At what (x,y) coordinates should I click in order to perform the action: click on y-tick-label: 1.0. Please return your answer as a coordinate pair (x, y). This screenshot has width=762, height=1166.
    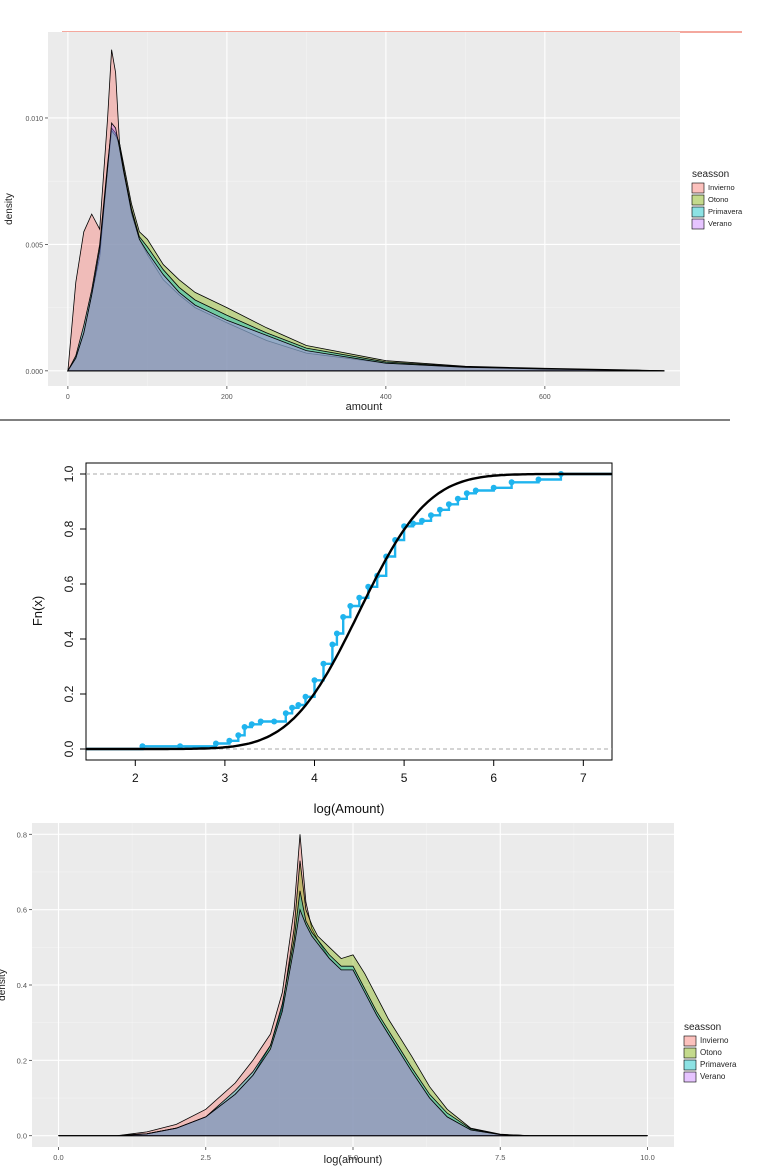
    Looking at the image, I should click on (69, 473).